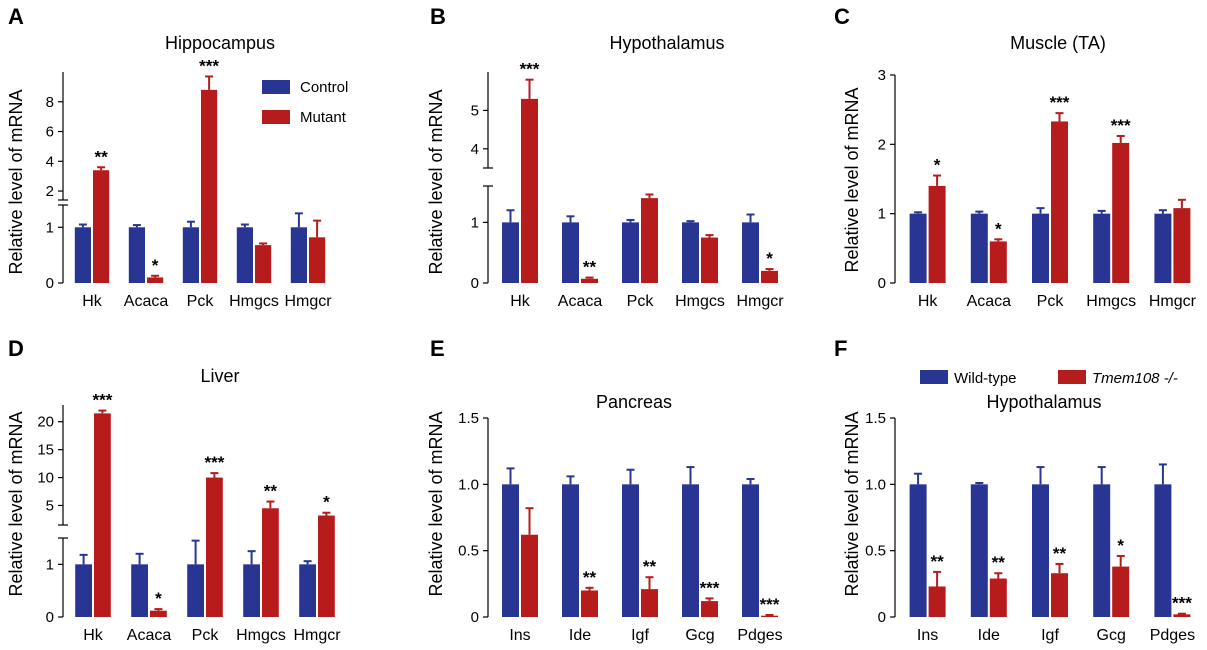 The image size is (1207, 650). I want to click on x-category-label: Pdges, so click(1172, 635).